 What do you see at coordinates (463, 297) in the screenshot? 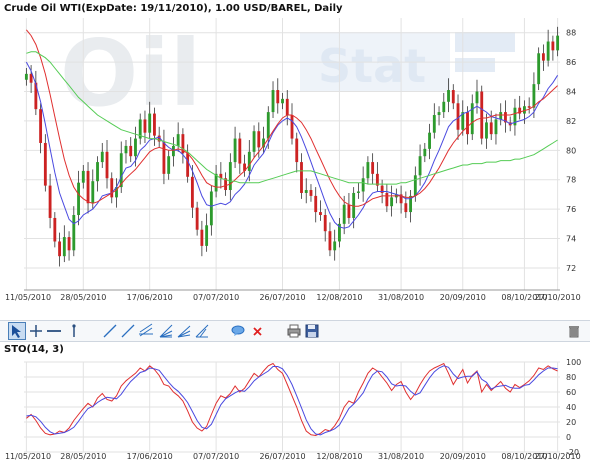
I see `price-x-tick-7: 20/09/2010` at bounding box center [463, 297].